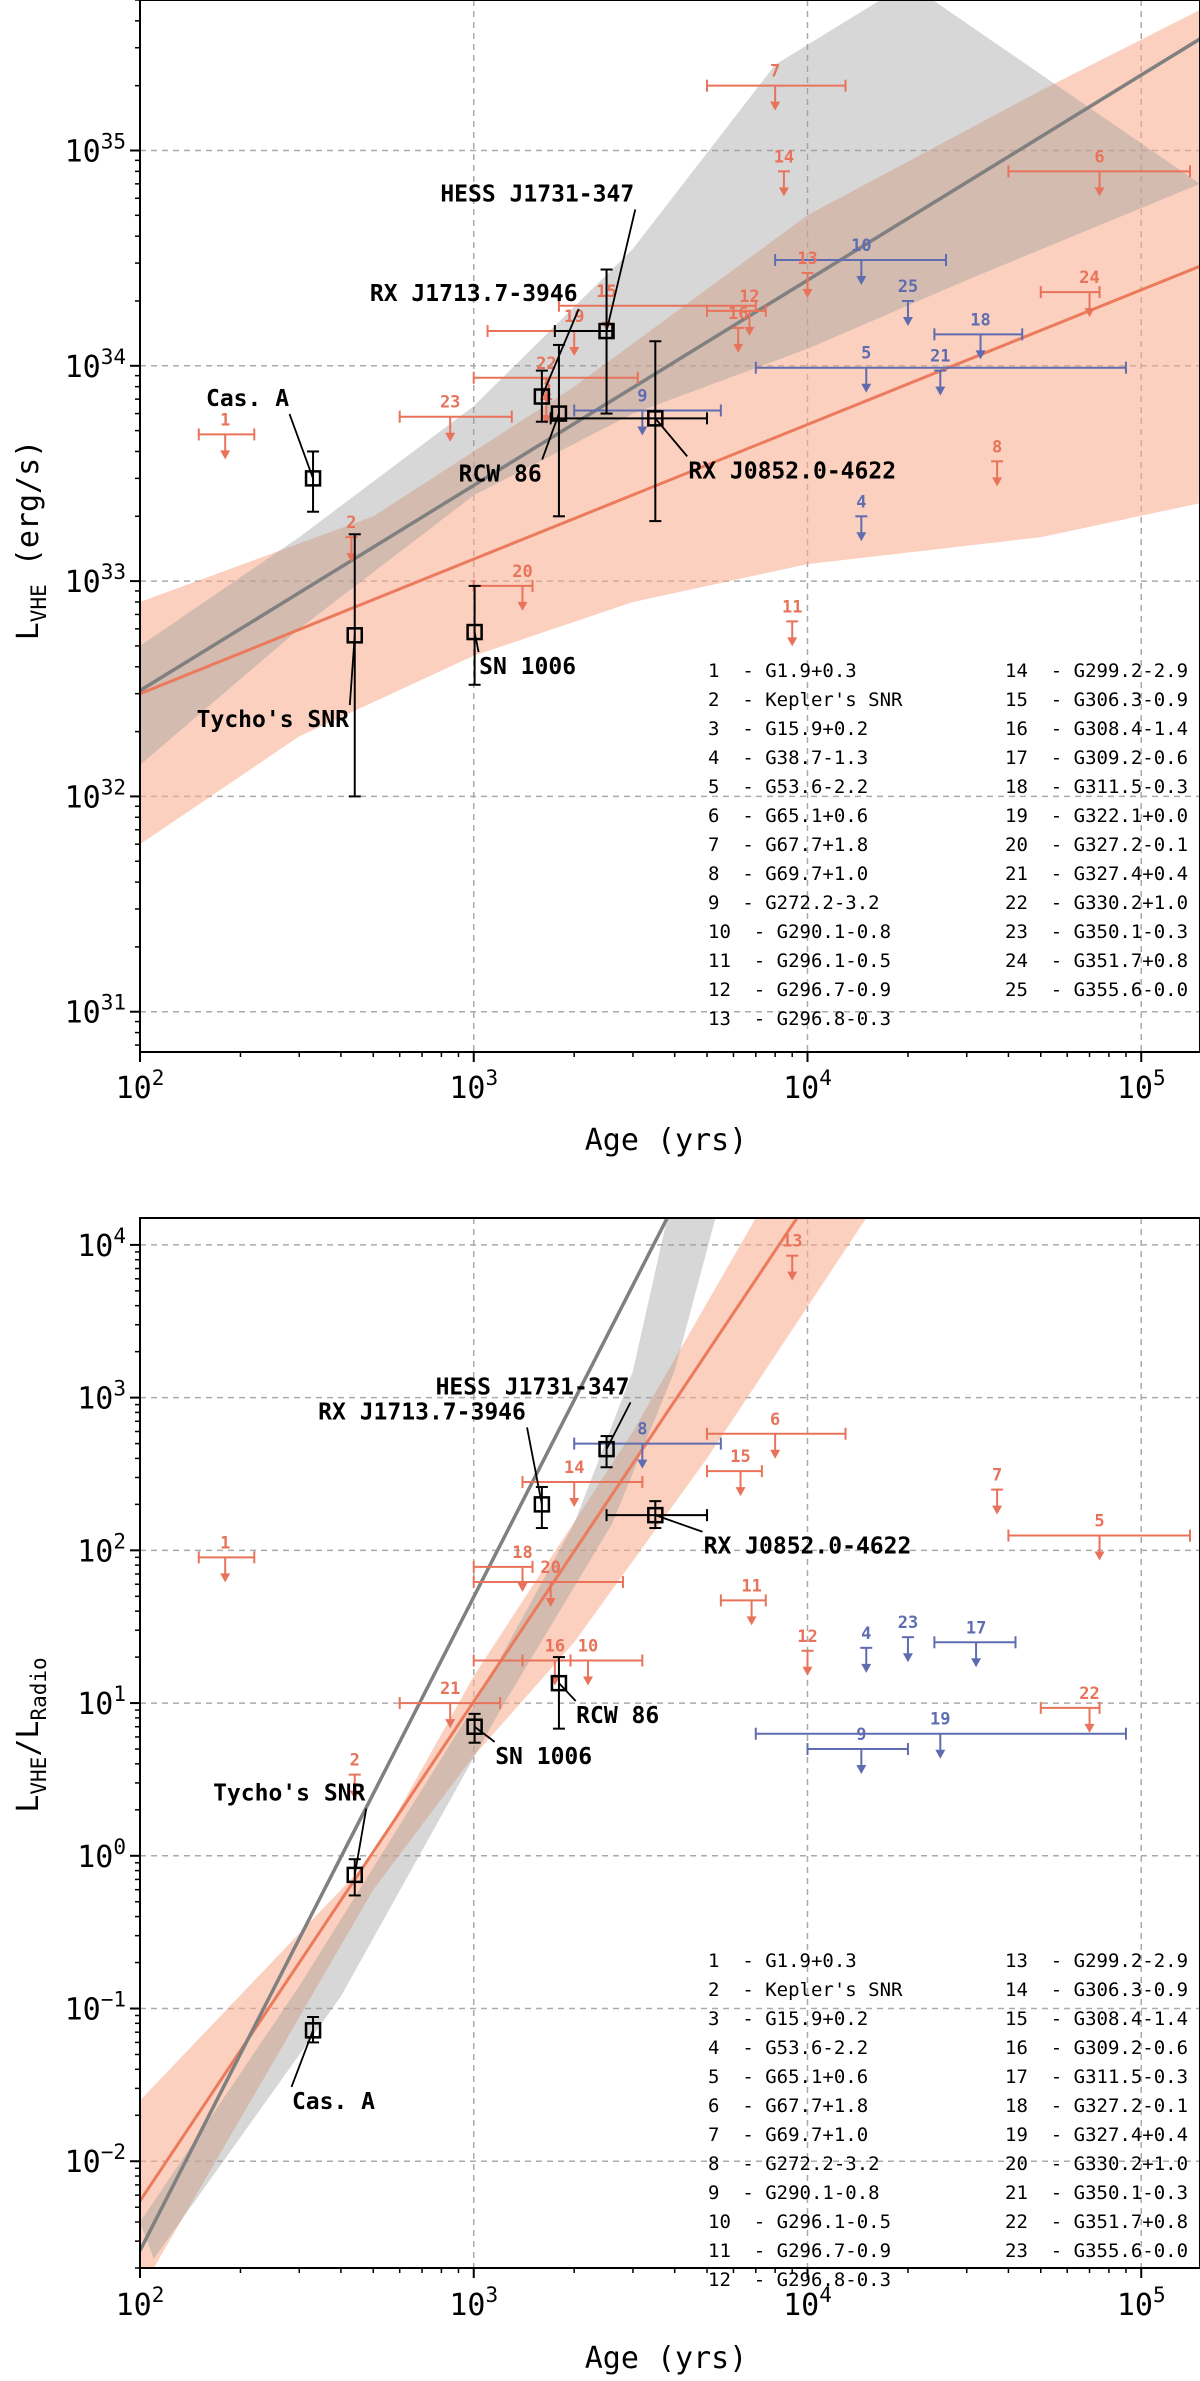 The image size is (1200, 2381). Describe the element at coordinates (491, 2295) in the screenshot. I see `tick-exponent: 3` at that location.